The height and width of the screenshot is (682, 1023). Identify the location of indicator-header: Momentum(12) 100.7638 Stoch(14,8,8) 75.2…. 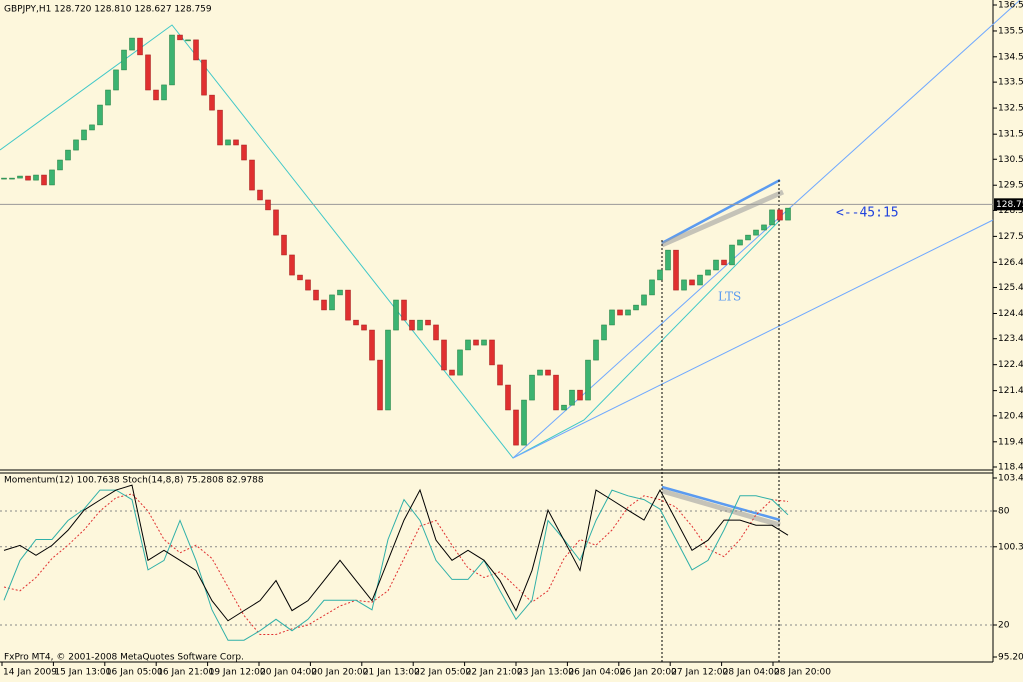
(134, 481).